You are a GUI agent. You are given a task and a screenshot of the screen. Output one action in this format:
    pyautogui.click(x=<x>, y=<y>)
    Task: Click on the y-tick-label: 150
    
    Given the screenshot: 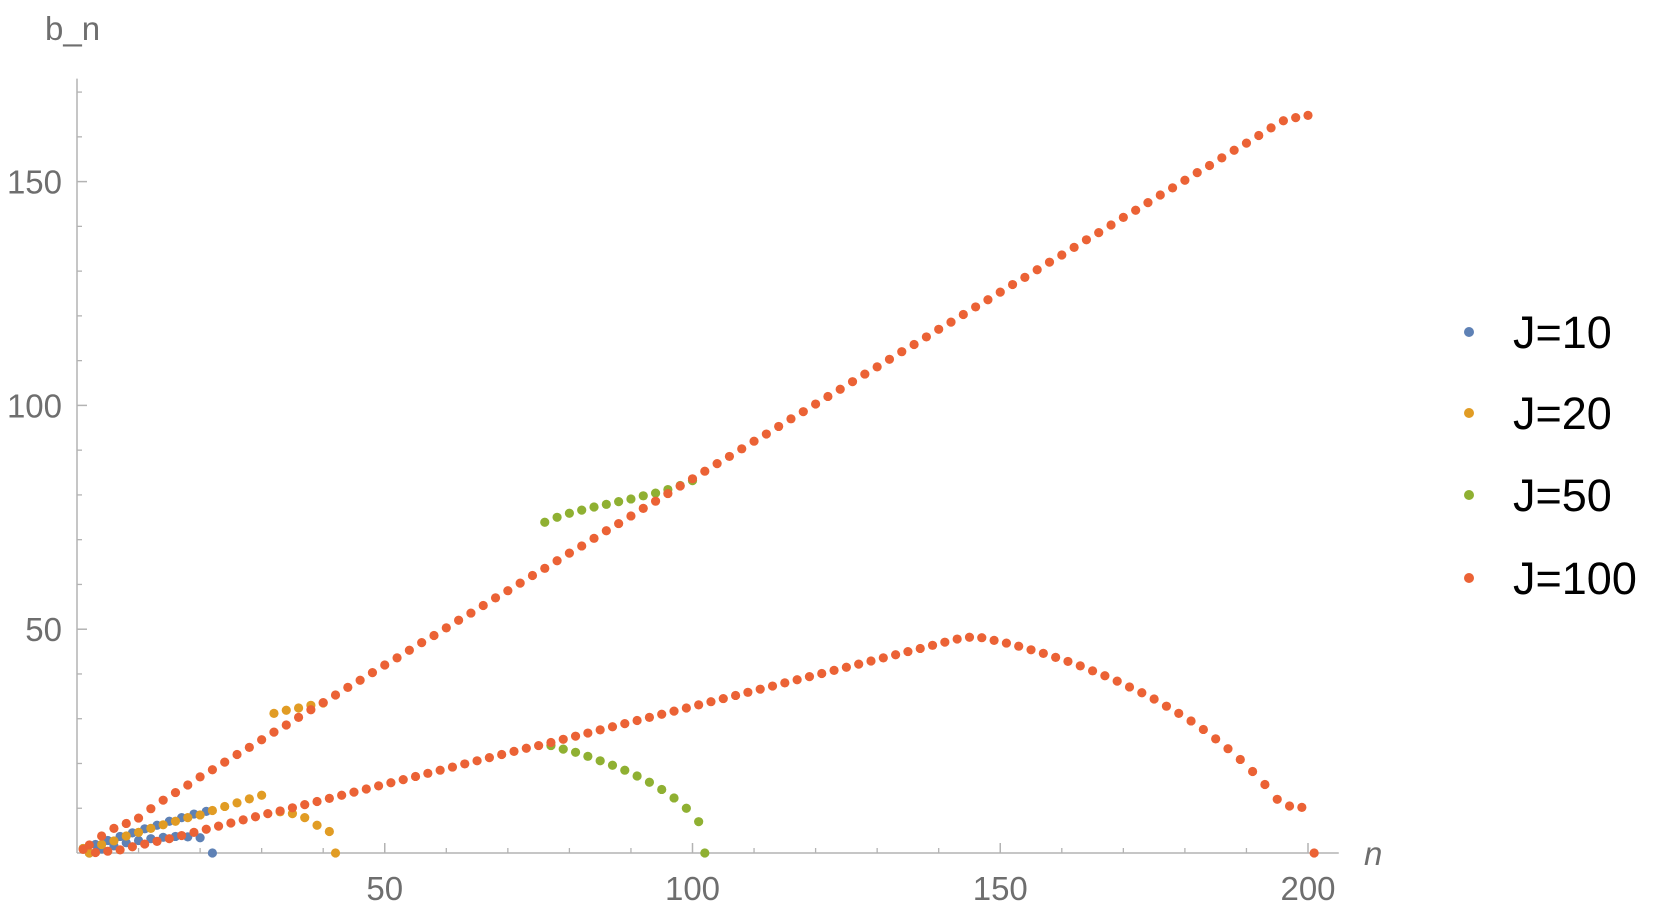 What is the action you would take?
    pyautogui.click(x=34, y=182)
    